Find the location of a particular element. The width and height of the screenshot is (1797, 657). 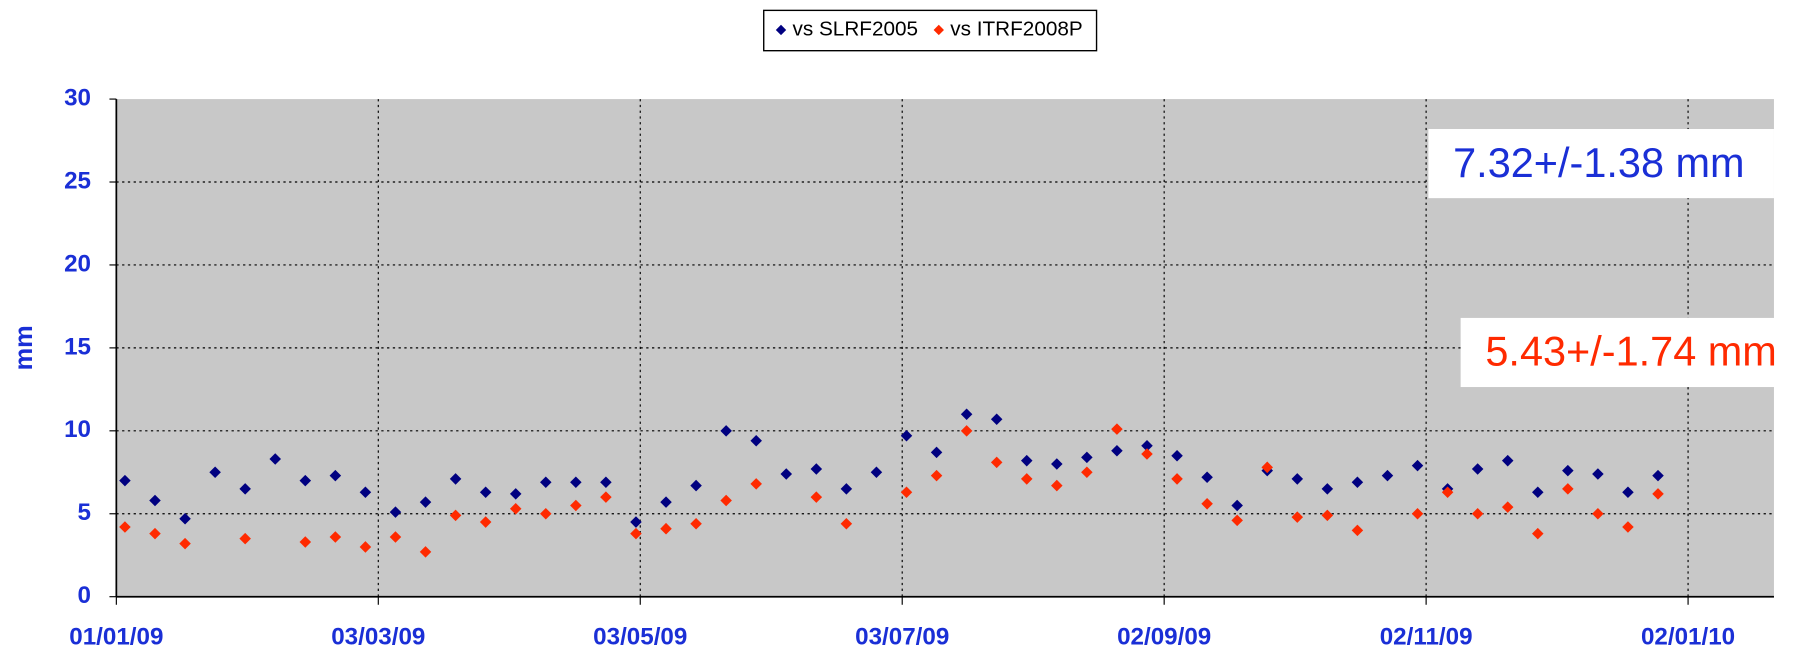

x-tick-label: 01/01/09 is located at coordinates (116, 637).